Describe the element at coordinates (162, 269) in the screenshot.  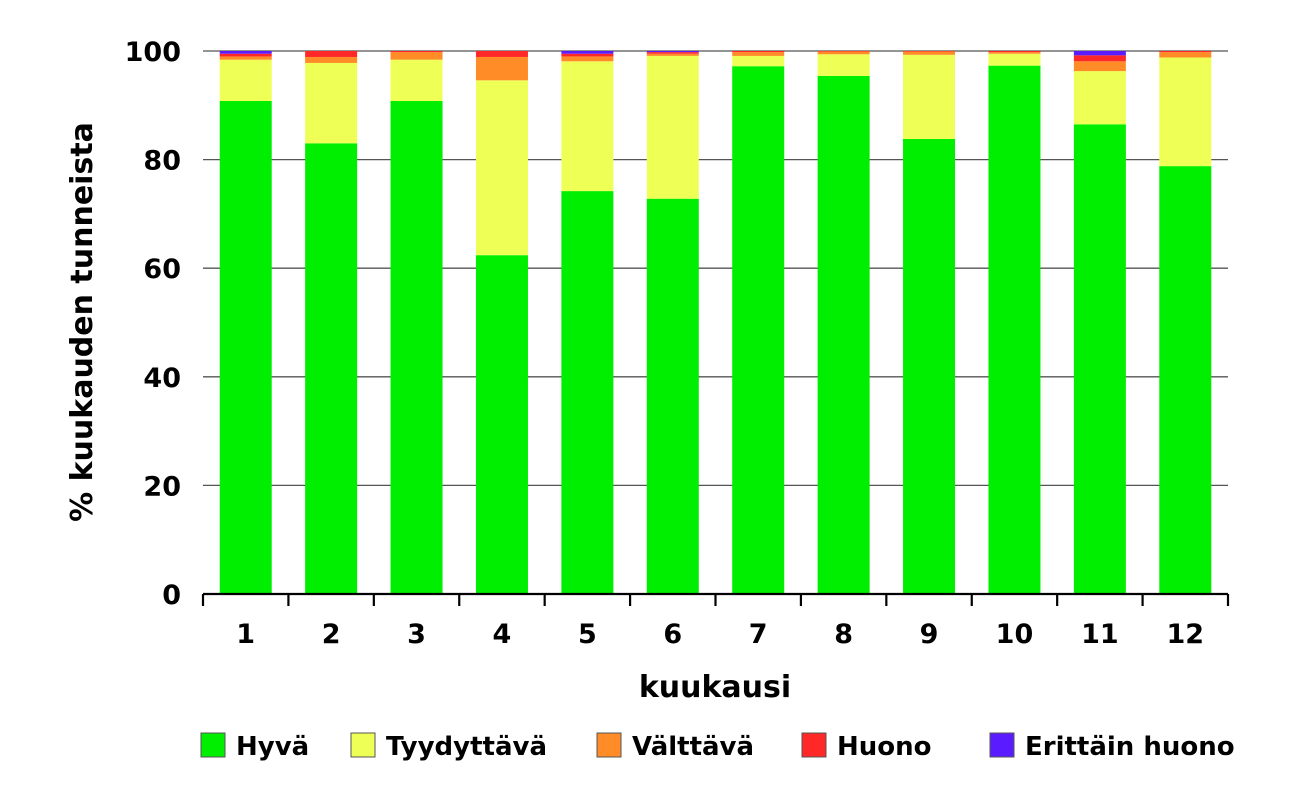
I see `y-tick-label: 60` at that location.